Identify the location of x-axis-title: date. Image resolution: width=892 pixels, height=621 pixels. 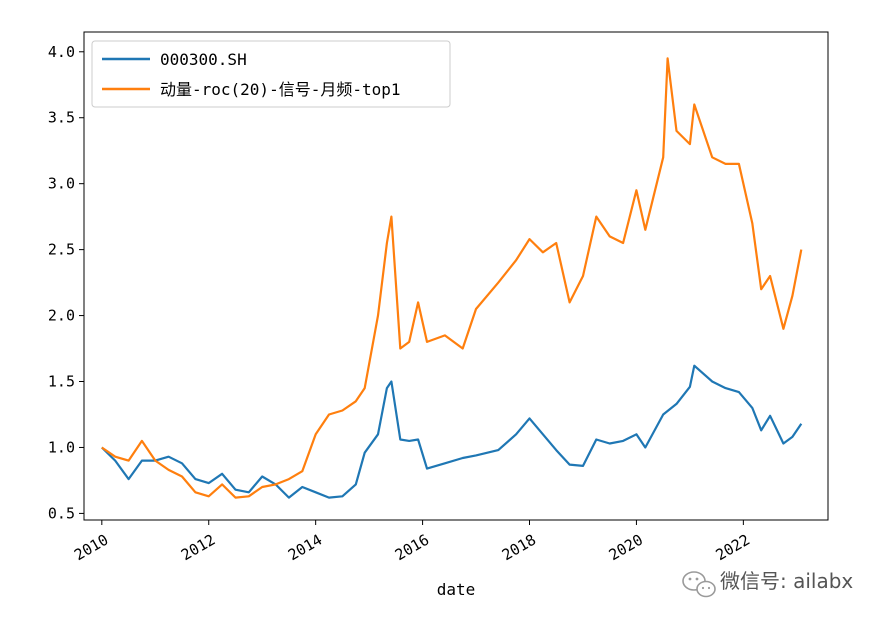
(456, 589).